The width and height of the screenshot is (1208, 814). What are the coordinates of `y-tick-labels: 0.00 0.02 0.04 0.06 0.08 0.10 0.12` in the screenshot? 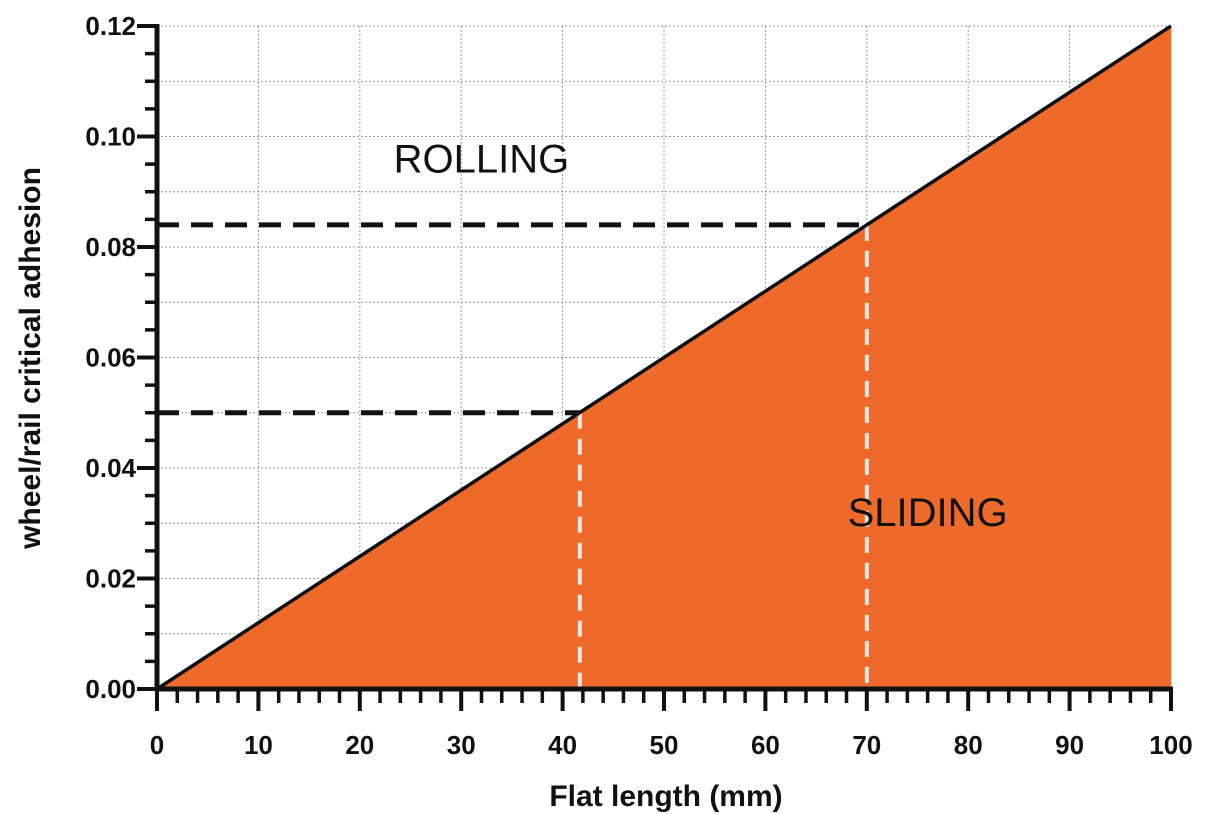 It's located at (110, 357).